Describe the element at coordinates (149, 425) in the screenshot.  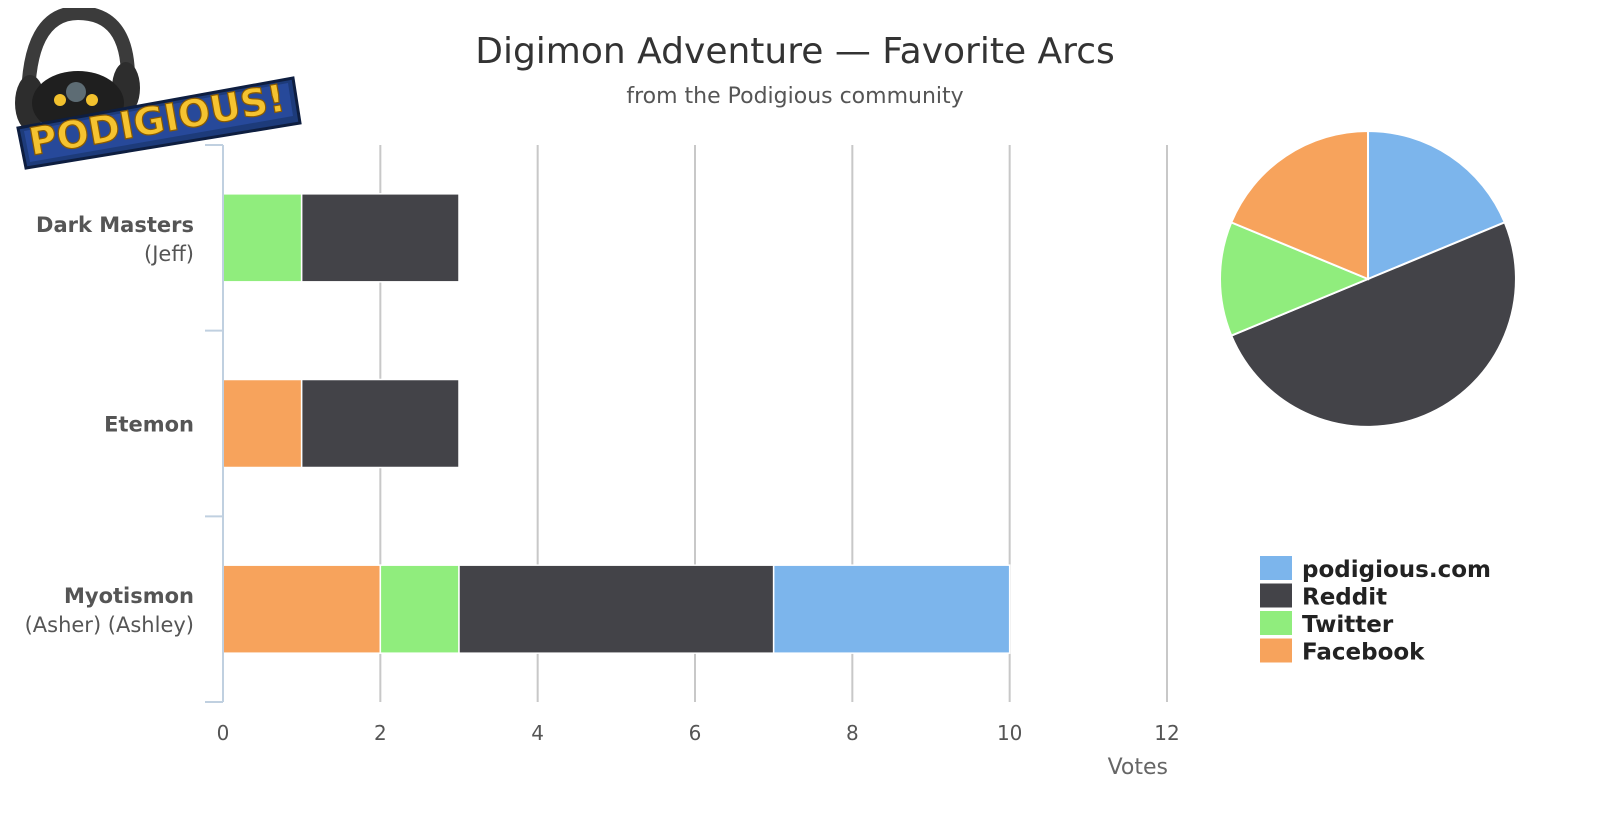
I see `category-label: Etemon` at that location.